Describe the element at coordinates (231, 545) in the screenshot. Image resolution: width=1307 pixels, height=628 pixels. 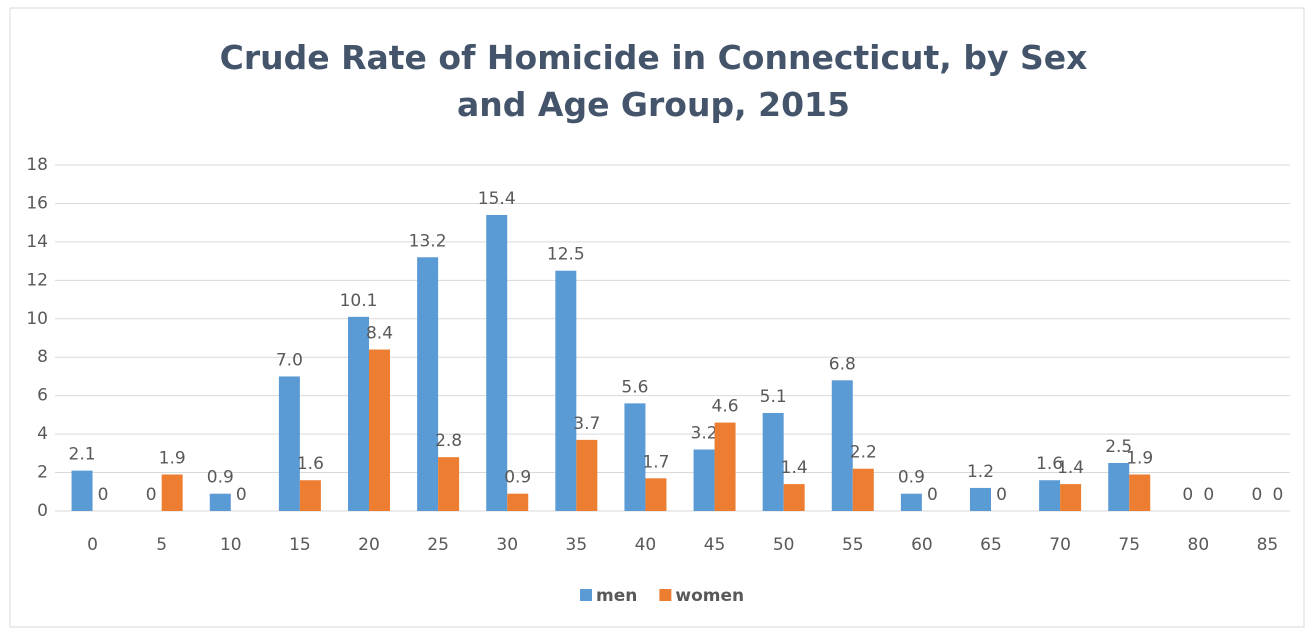
I see `x-tick-label: 10` at that location.